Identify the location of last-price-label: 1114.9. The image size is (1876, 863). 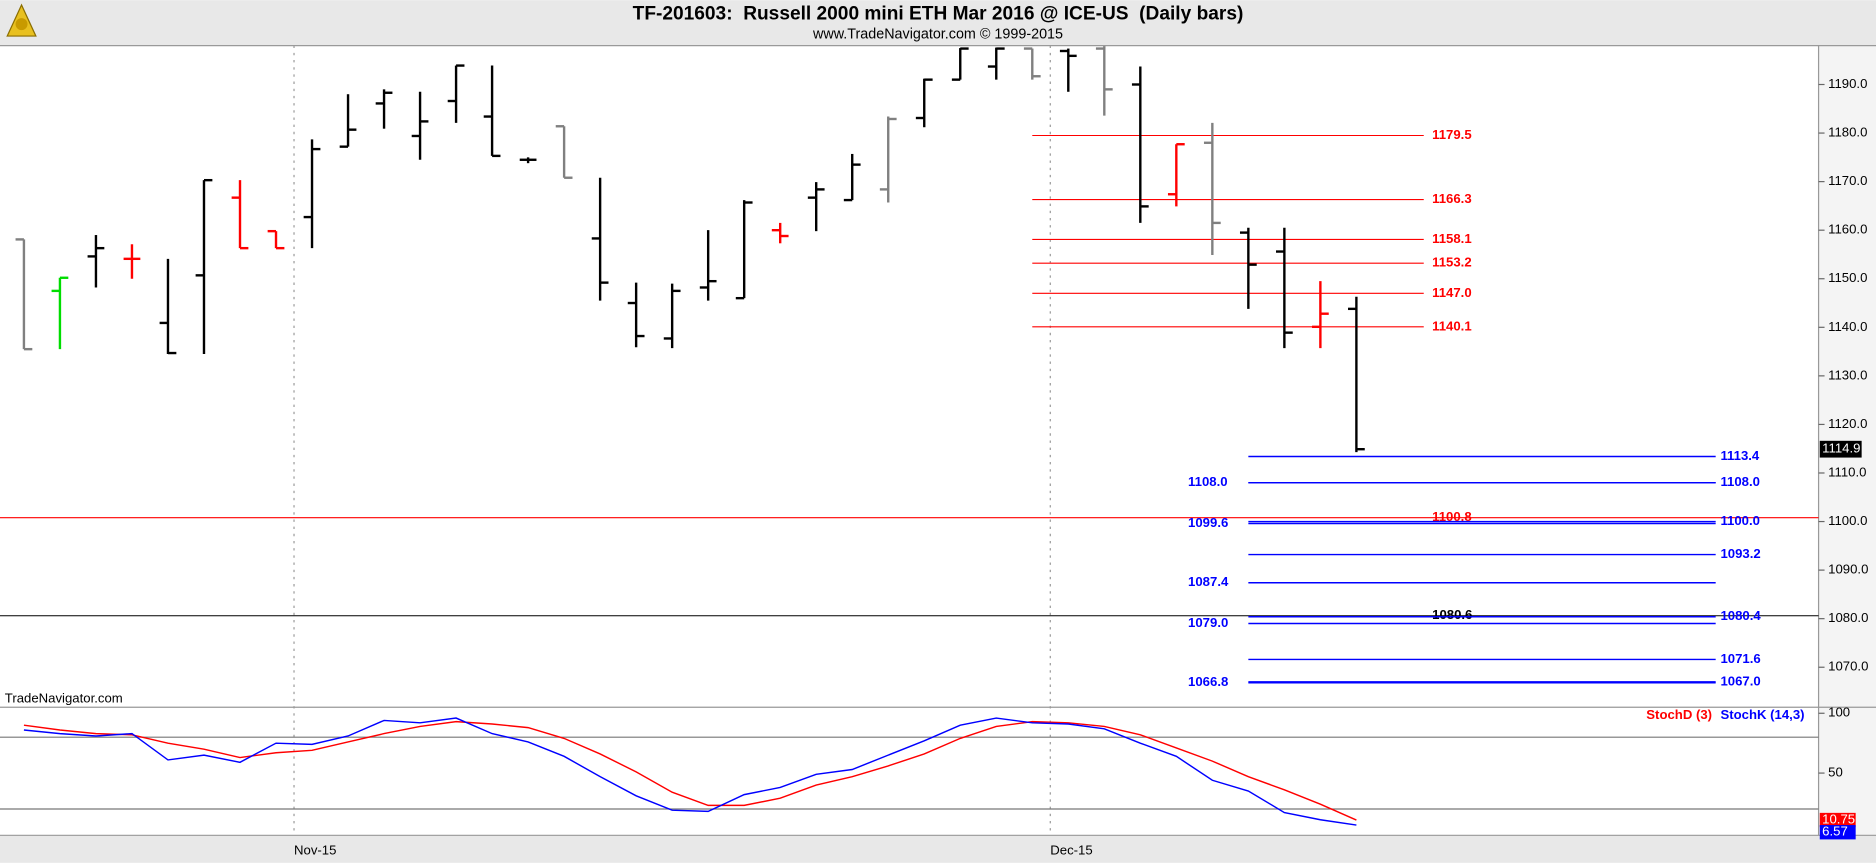
(1841, 448).